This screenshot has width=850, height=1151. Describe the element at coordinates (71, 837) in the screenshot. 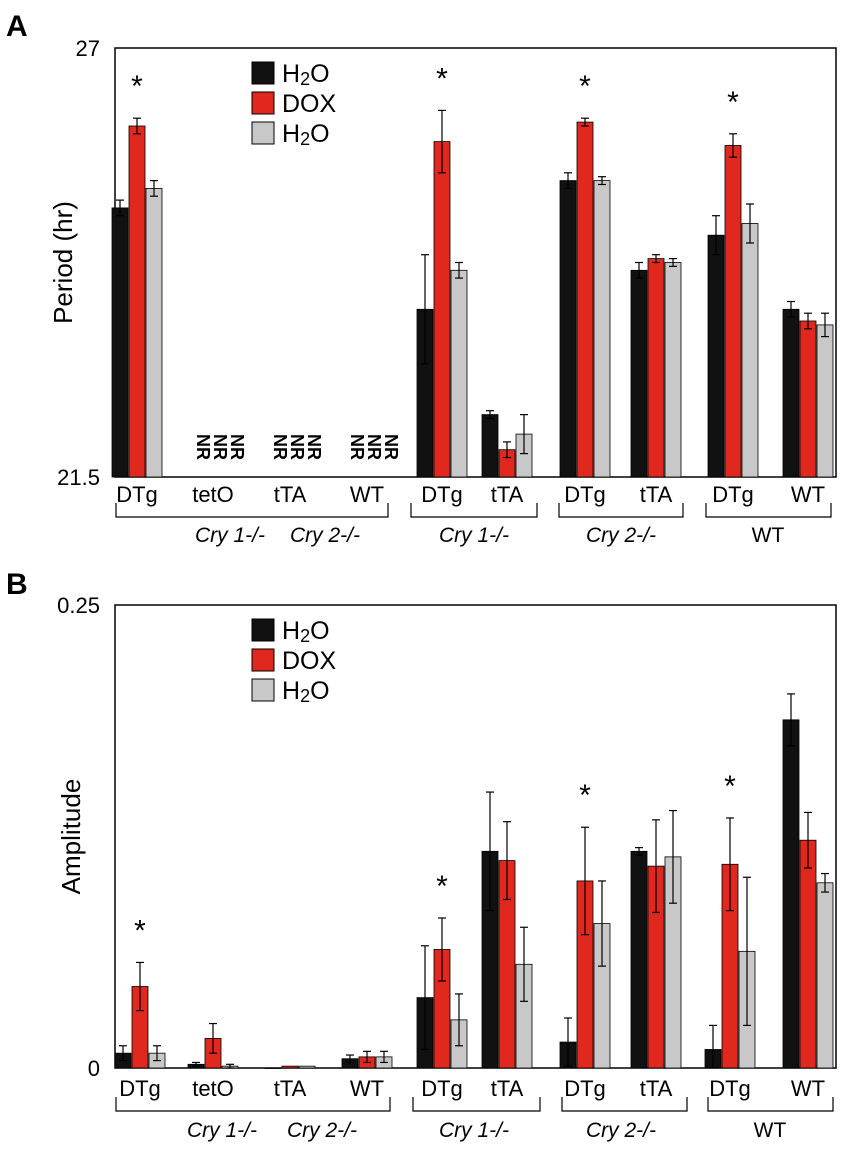

I see `y-axis-label: Amplitude` at that location.